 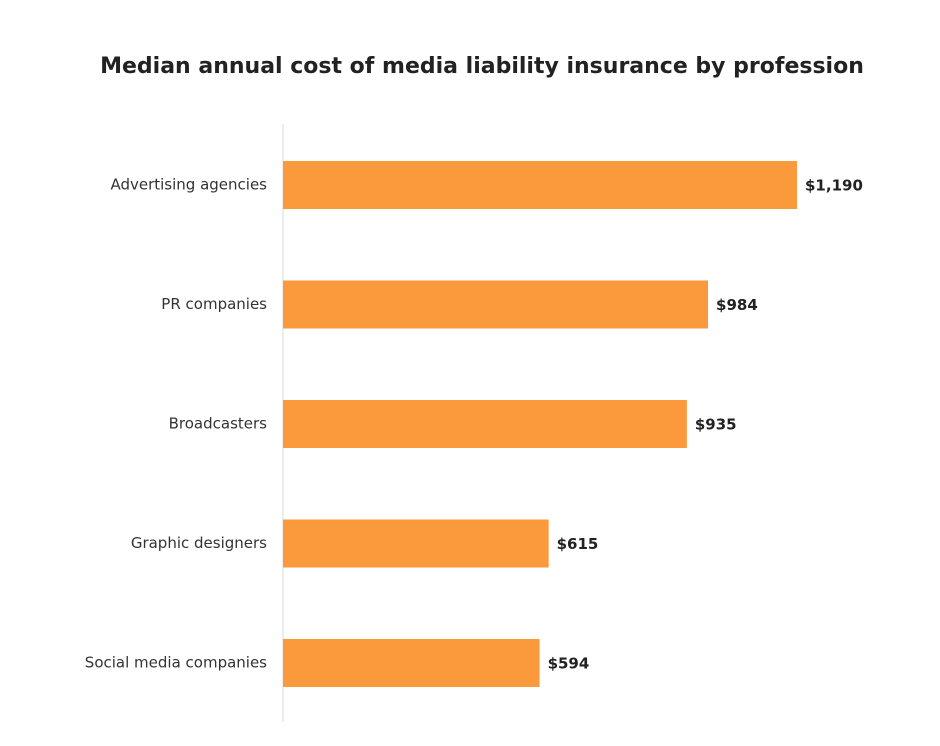 I want to click on value-label: $594, so click(x=569, y=664).